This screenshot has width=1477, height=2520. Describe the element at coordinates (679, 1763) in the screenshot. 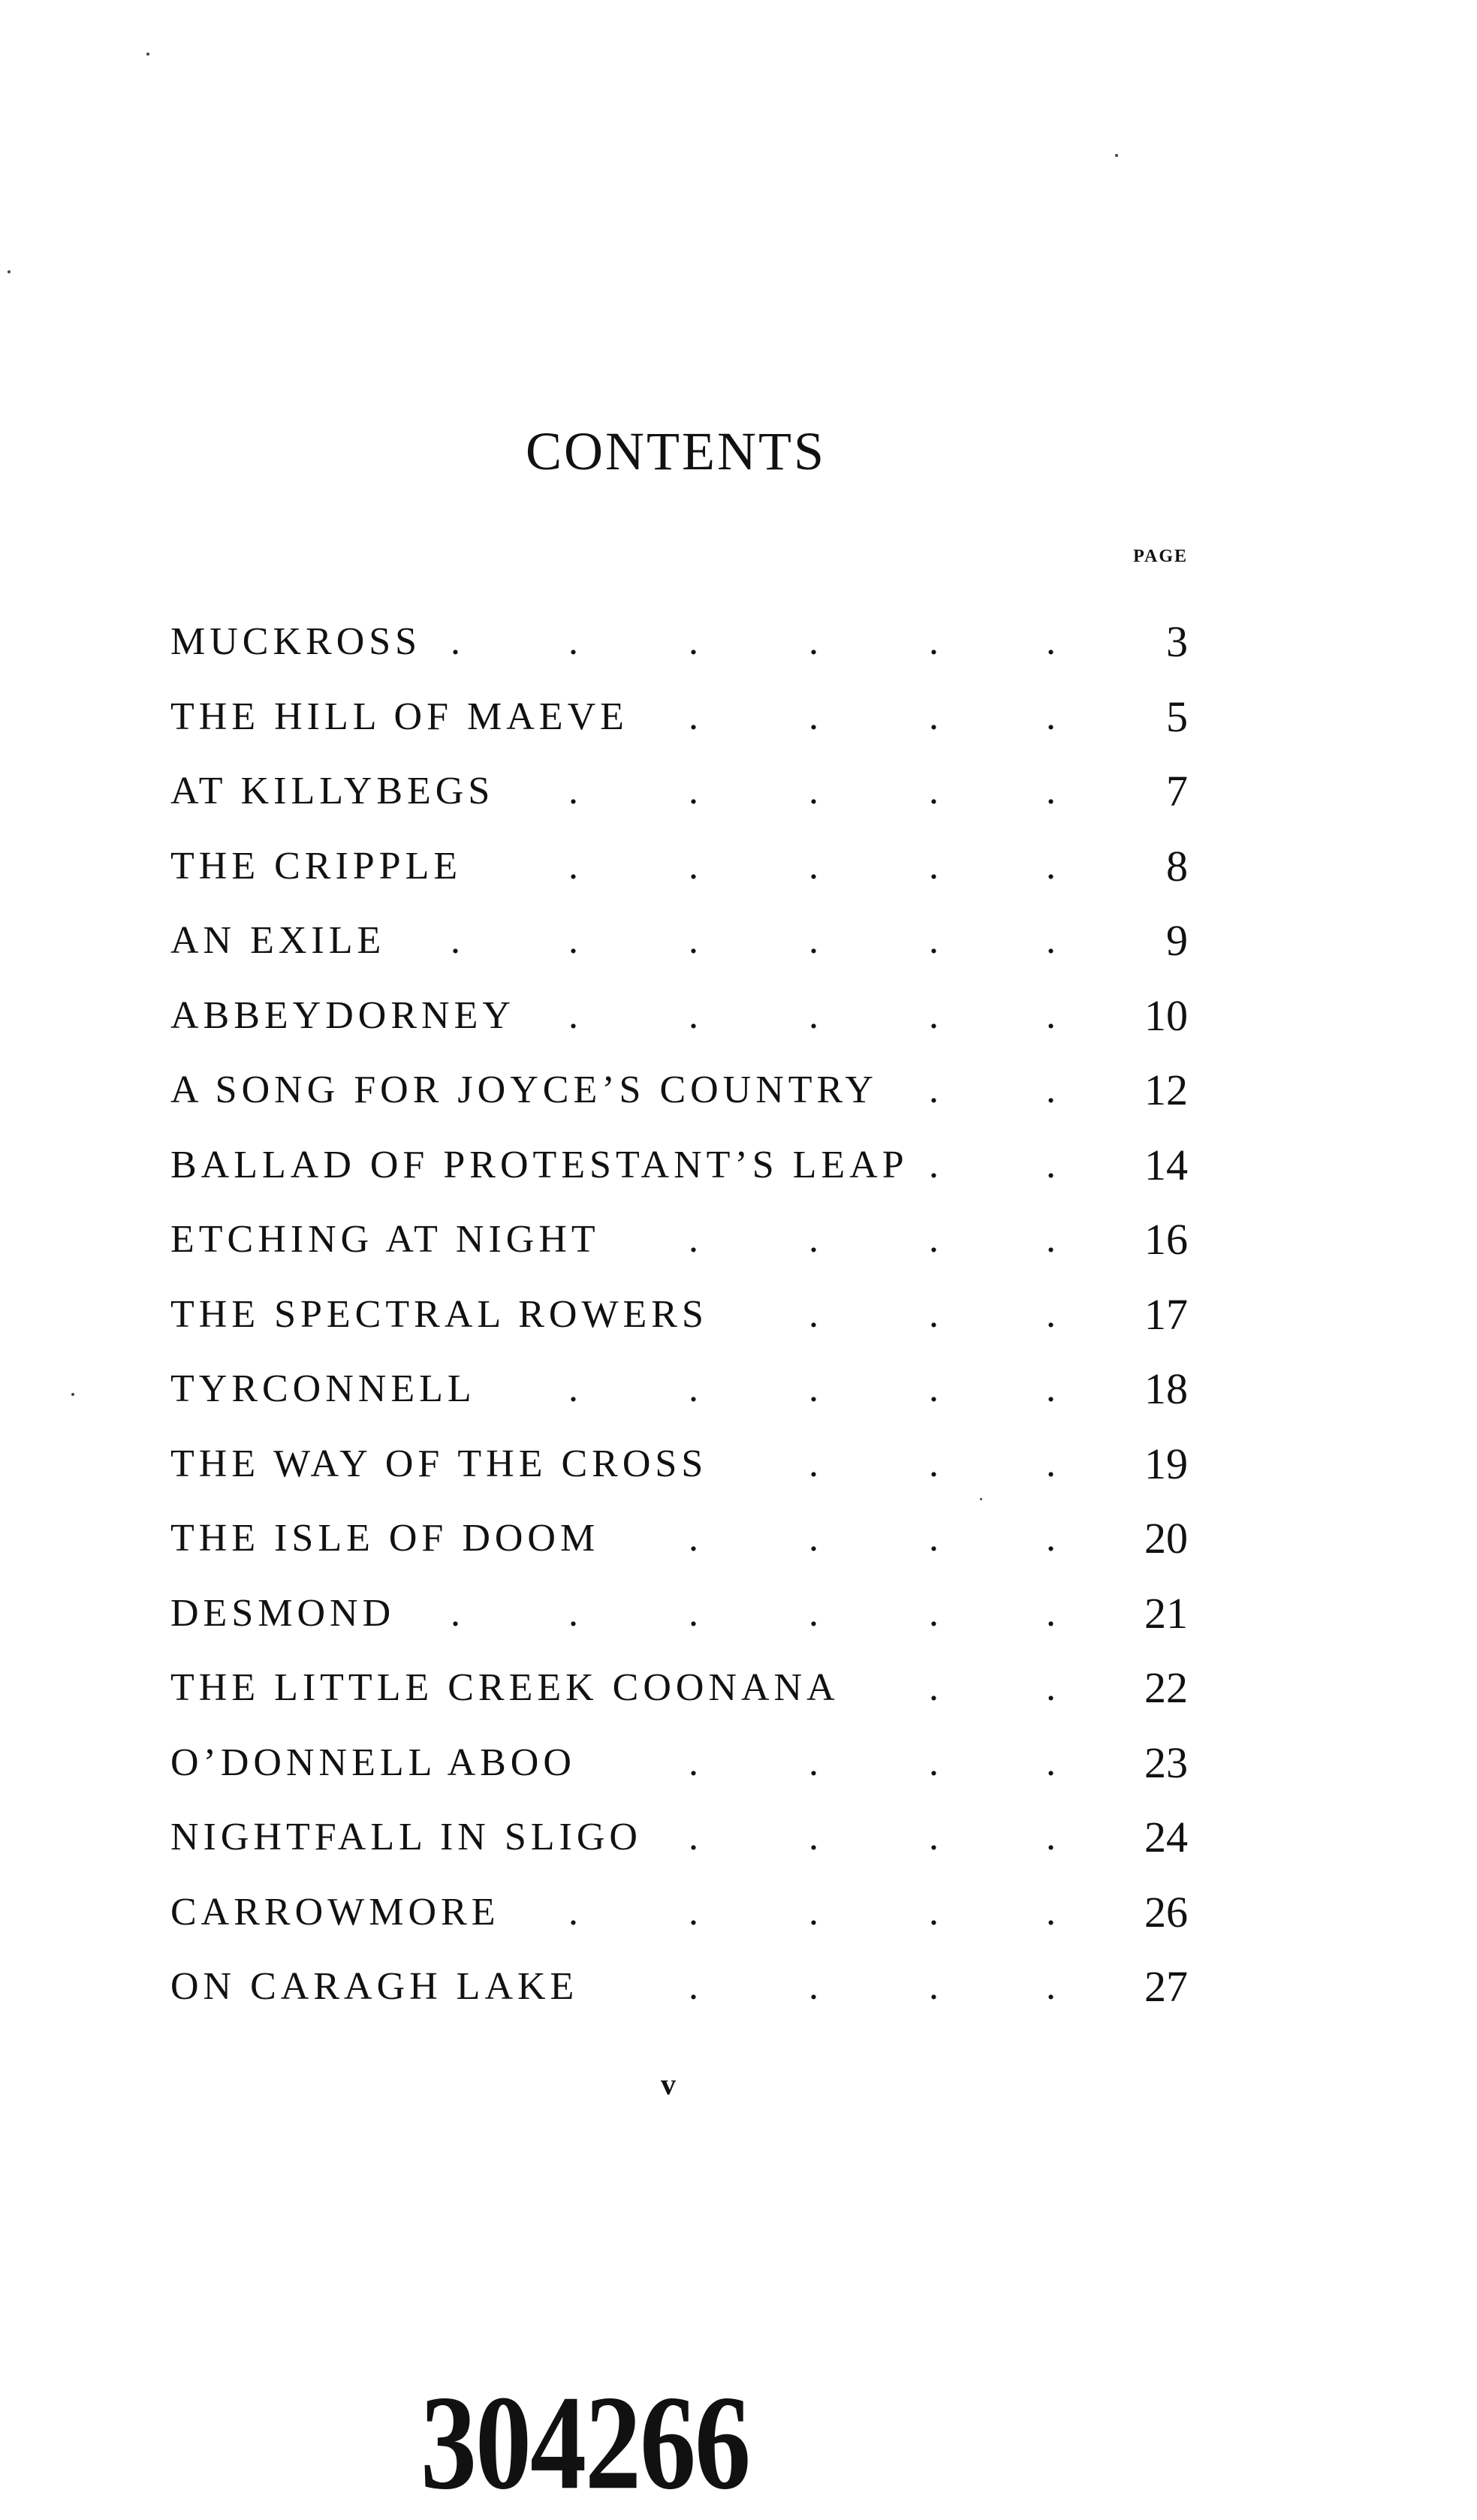

I see `toc-entry: O’DONNELL ABOO......23` at that location.